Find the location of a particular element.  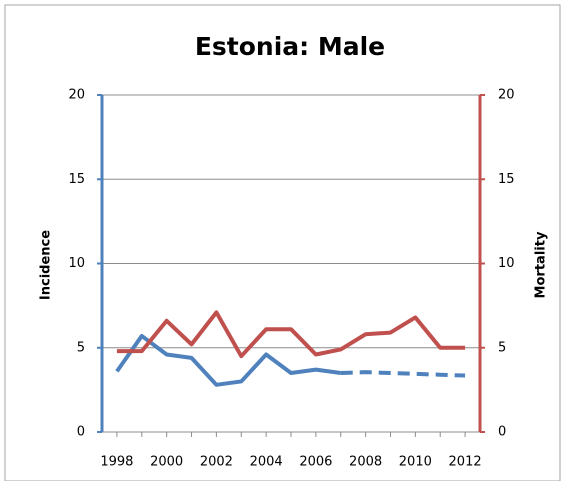

chart-title: Estonia: Male is located at coordinates (290, 46).